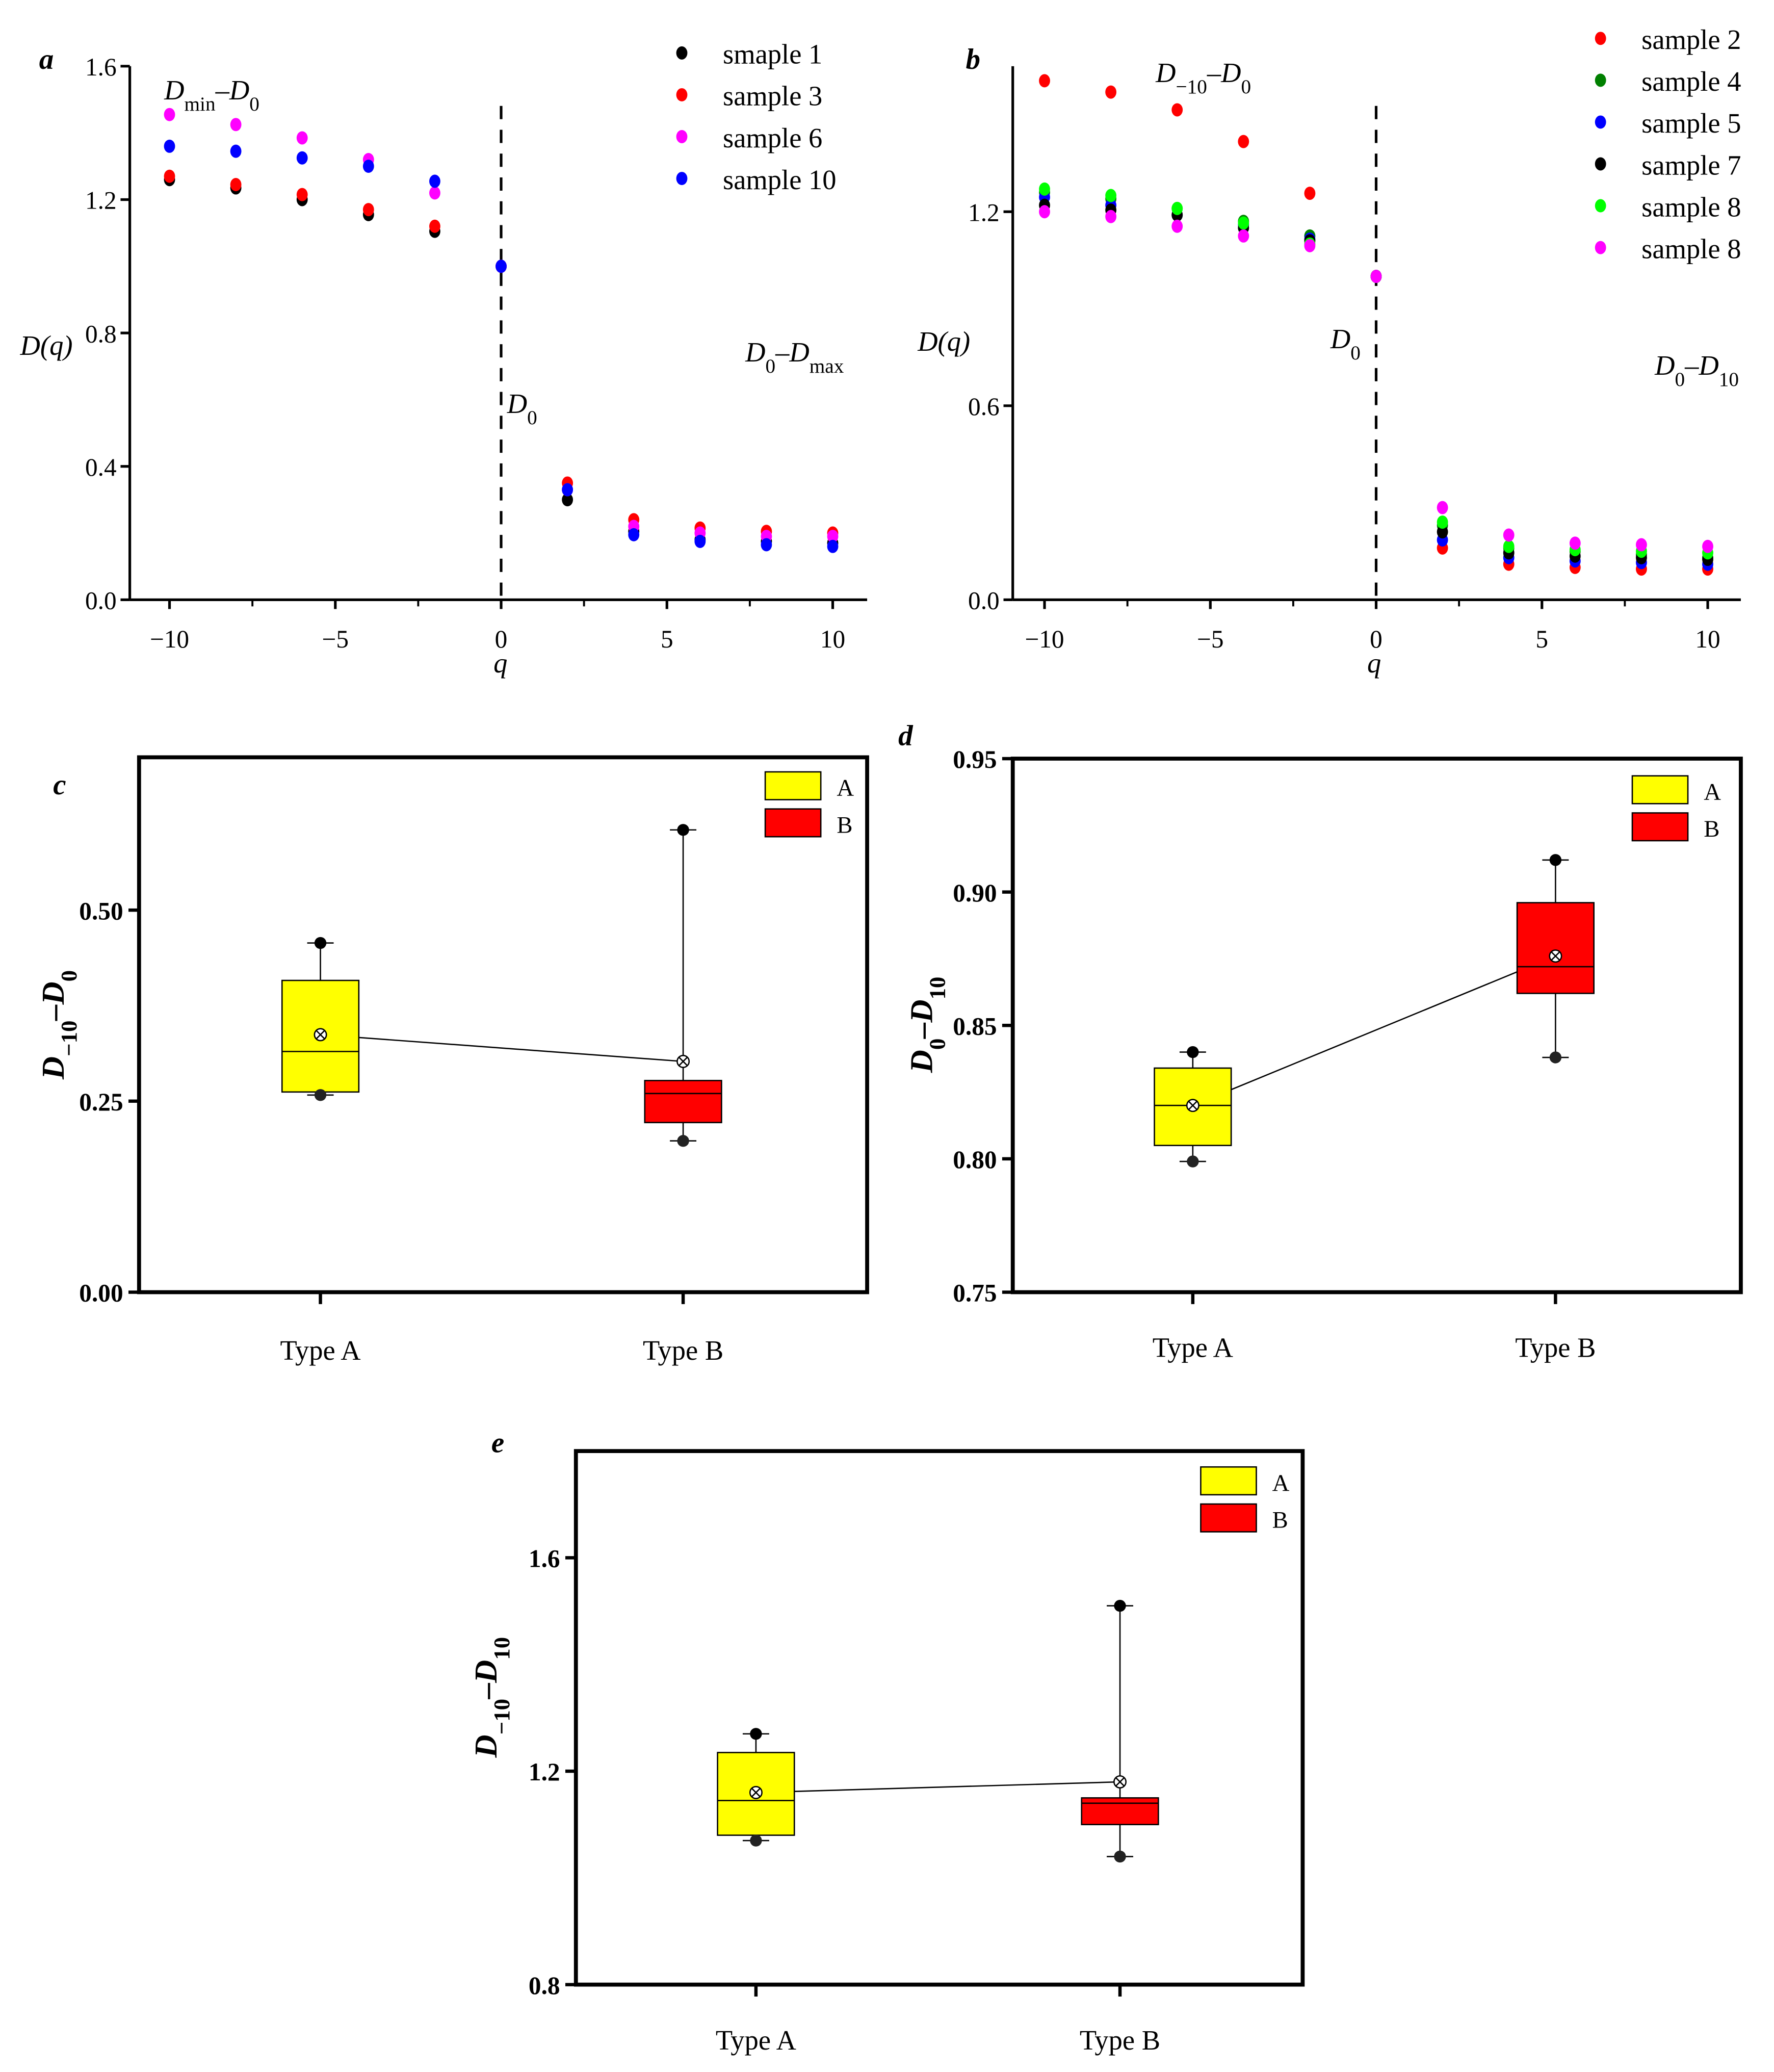  Describe the element at coordinates (772, 55) in the screenshot. I see `panel-a-legend-label: smaple 1` at that location.